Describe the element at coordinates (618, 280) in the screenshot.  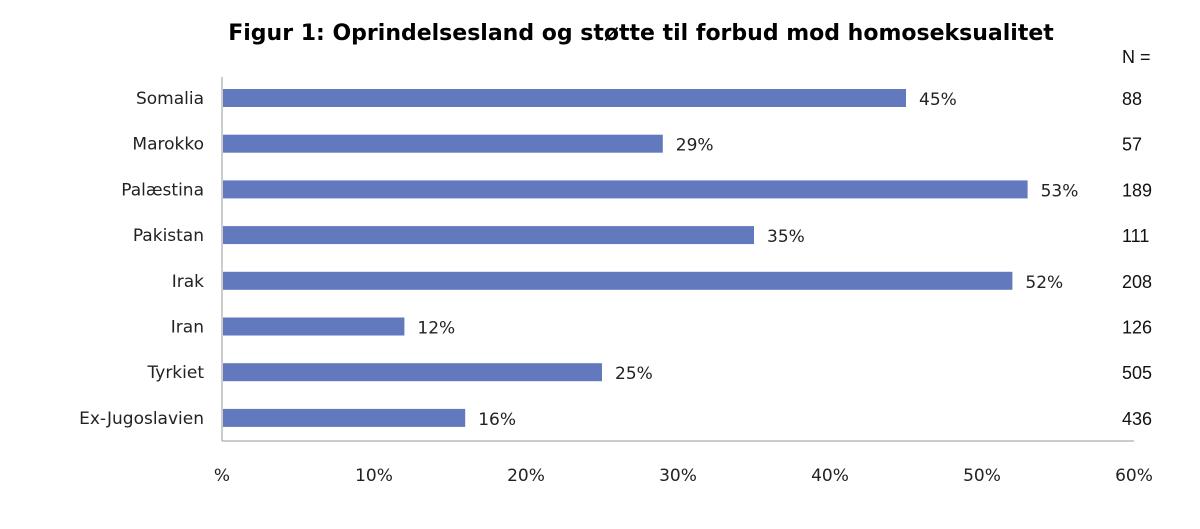
I see `bar-irak` at that location.